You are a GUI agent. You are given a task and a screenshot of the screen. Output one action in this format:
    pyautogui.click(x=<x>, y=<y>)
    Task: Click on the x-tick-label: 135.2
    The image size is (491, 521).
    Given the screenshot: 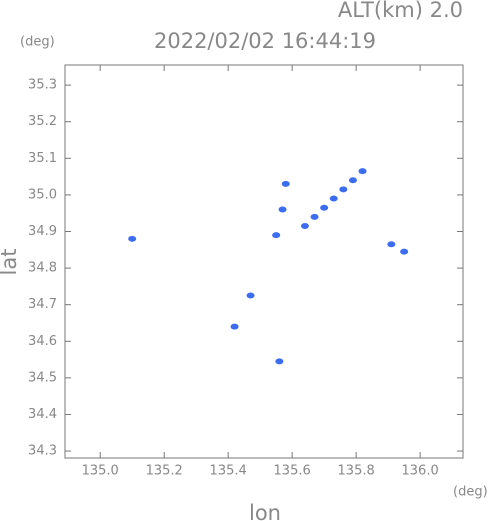 What is the action you would take?
    pyautogui.click(x=164, y=471)
    